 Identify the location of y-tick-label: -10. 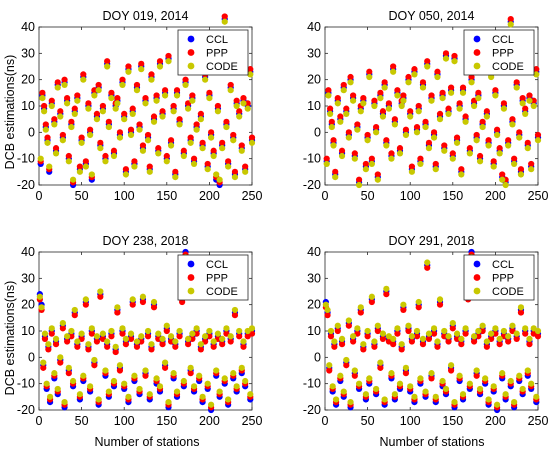
(312, 159).